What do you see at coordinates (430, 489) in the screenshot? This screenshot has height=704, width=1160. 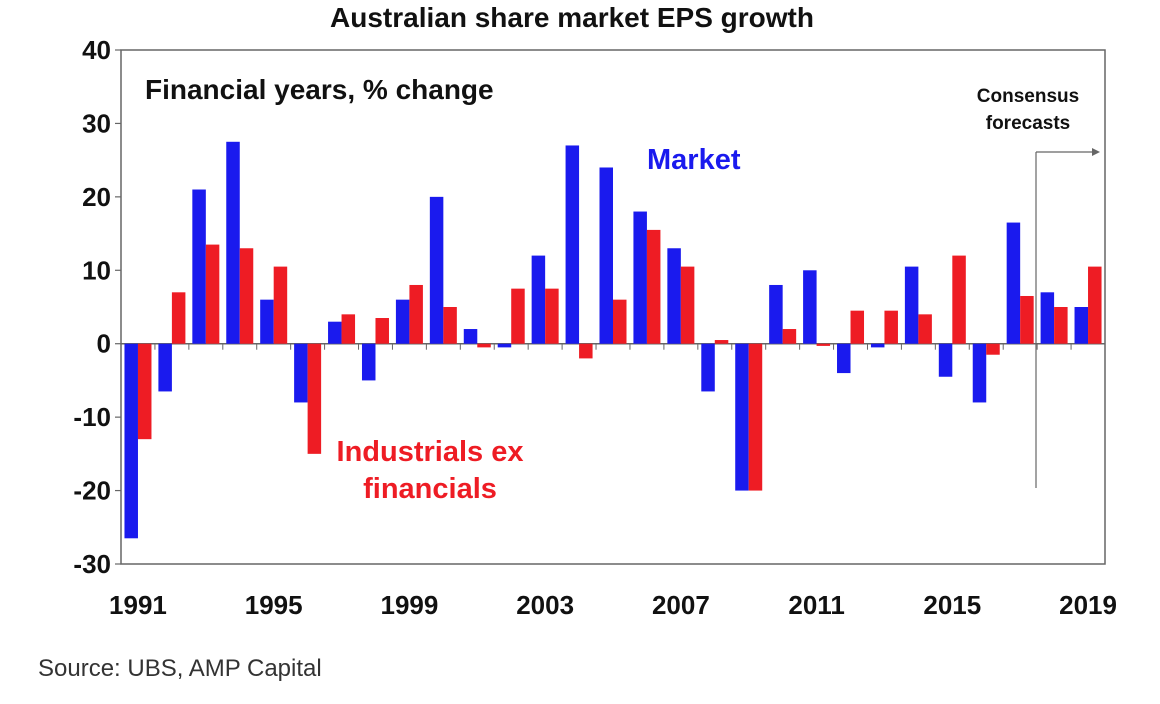 I see `industrials-series-label-line2: financials` at bounding box center [430, 489].